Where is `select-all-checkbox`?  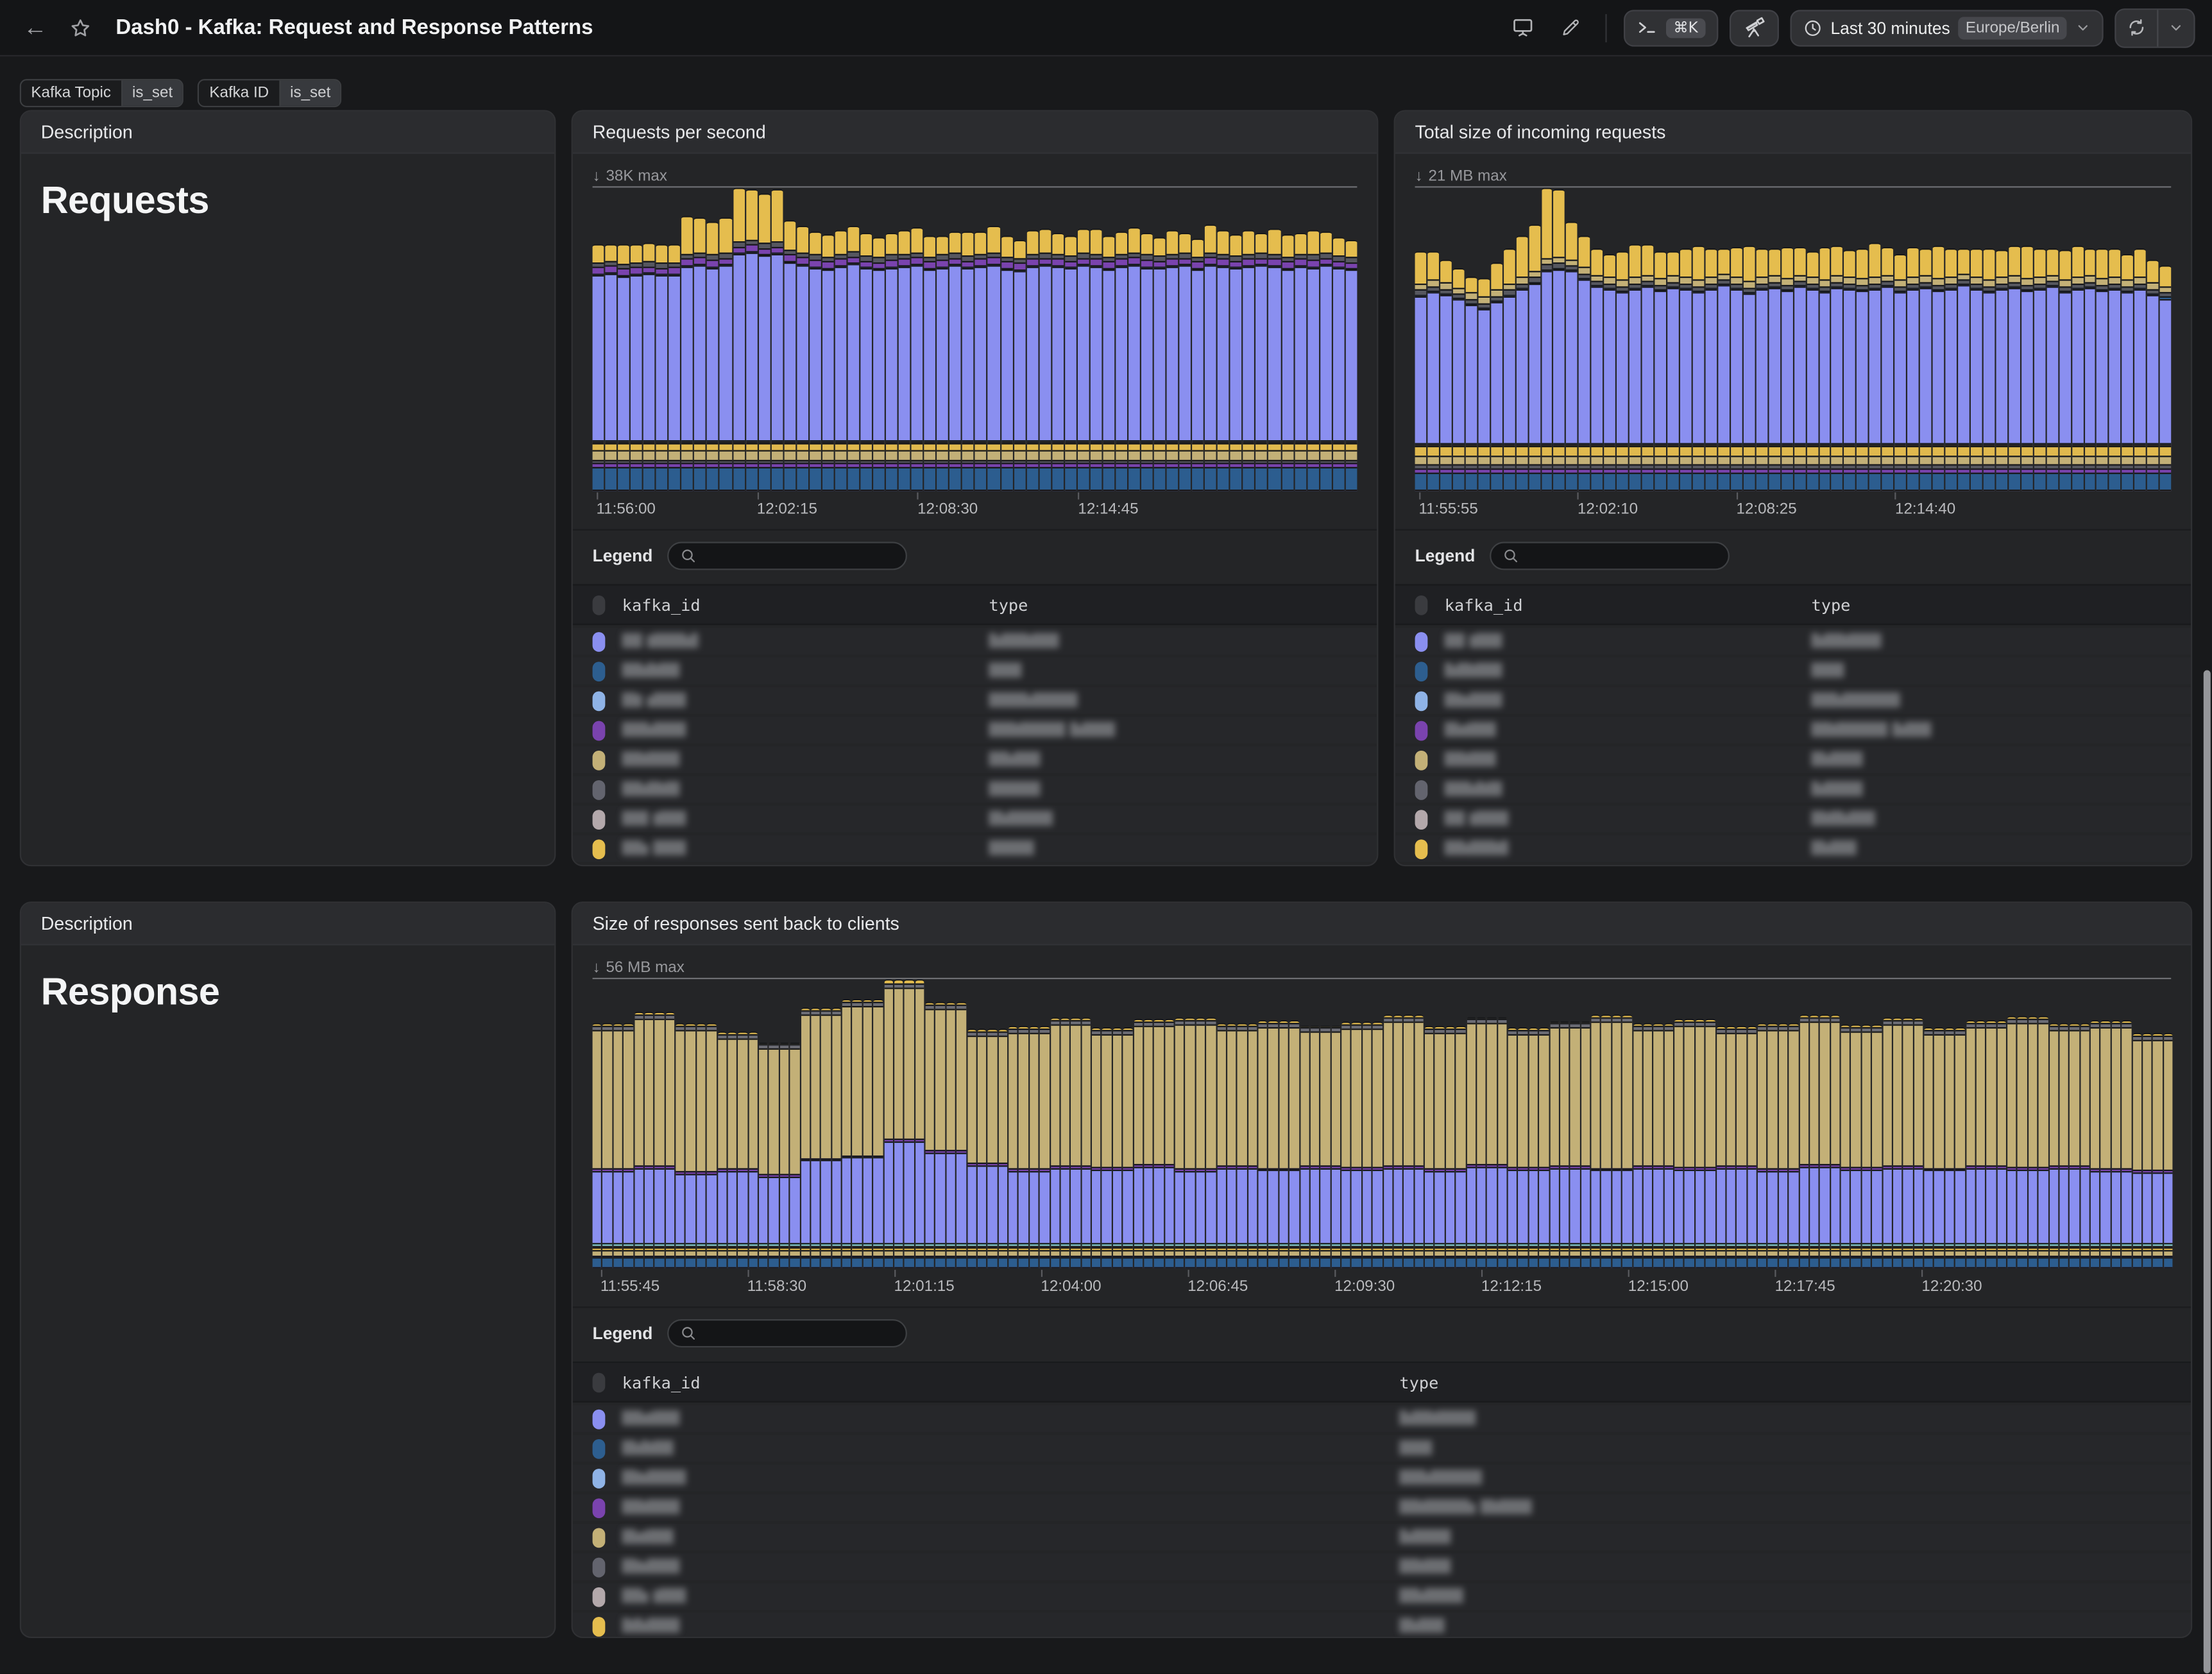
select-all-checkbox is located at coordinates (599, 604).